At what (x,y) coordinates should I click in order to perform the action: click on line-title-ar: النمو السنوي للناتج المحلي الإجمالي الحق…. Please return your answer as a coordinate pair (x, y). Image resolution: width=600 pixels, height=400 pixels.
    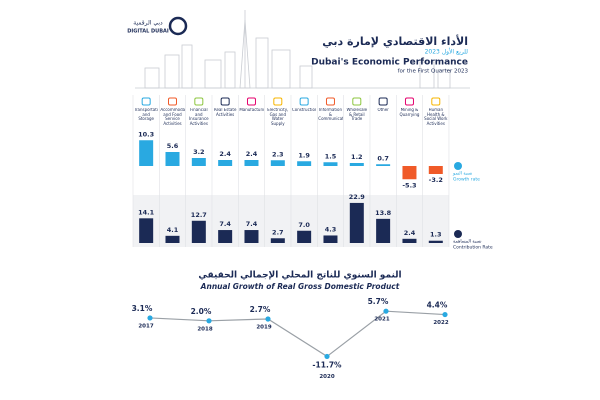
    Looking at the image, I should click on (299, 276).